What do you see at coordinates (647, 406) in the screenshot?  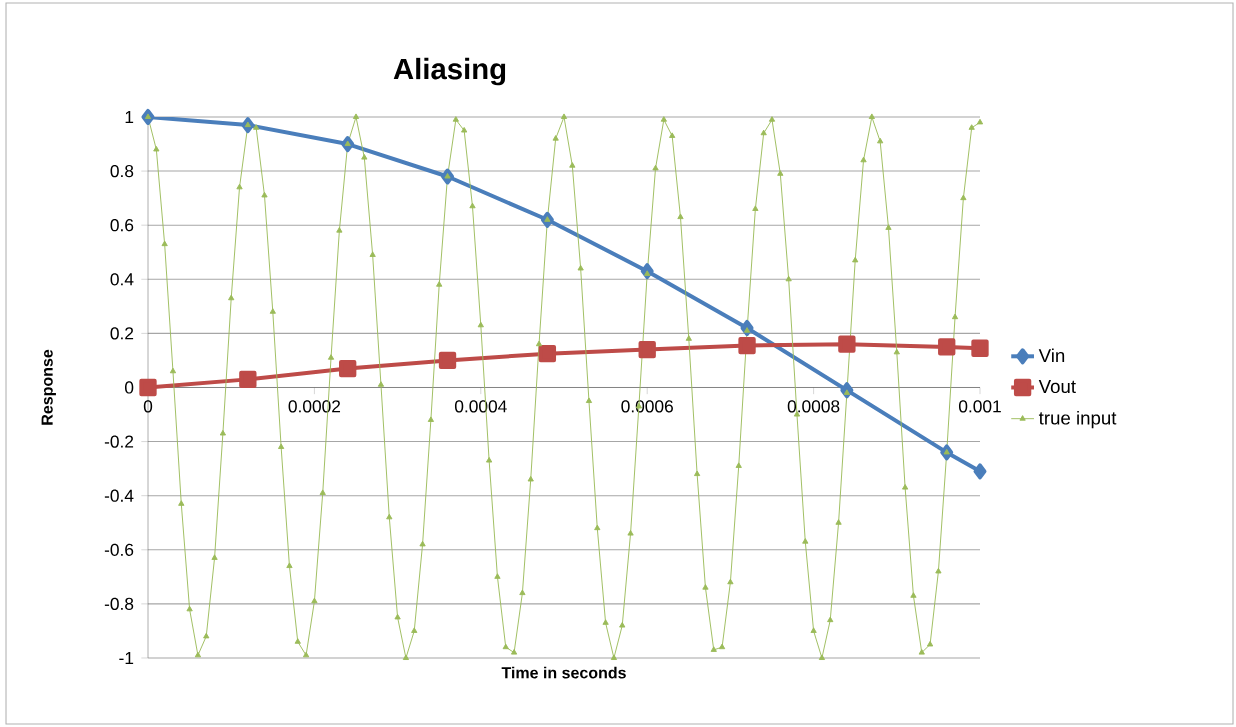 I see `x-tick-label: 0.0006` at bounding box center [647, 406].